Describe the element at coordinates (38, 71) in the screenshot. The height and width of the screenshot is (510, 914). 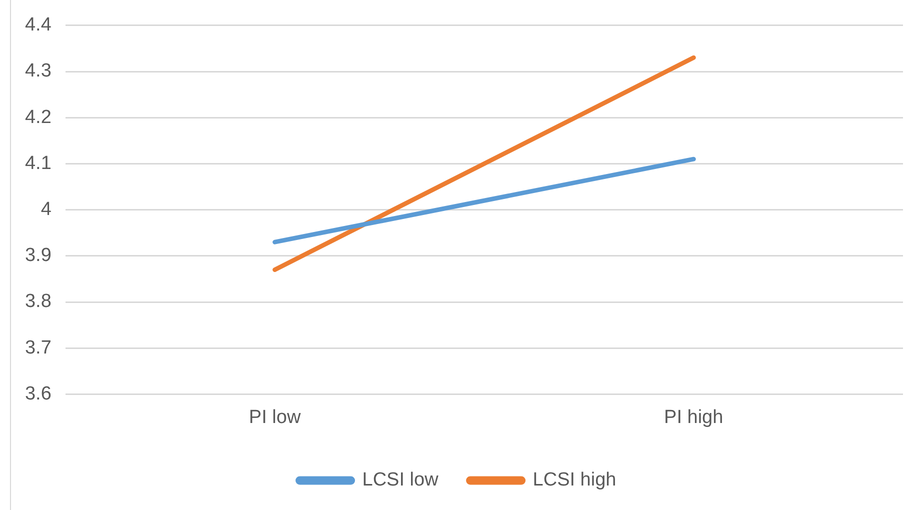
I see `y-tick-label: 4.3` at that location.